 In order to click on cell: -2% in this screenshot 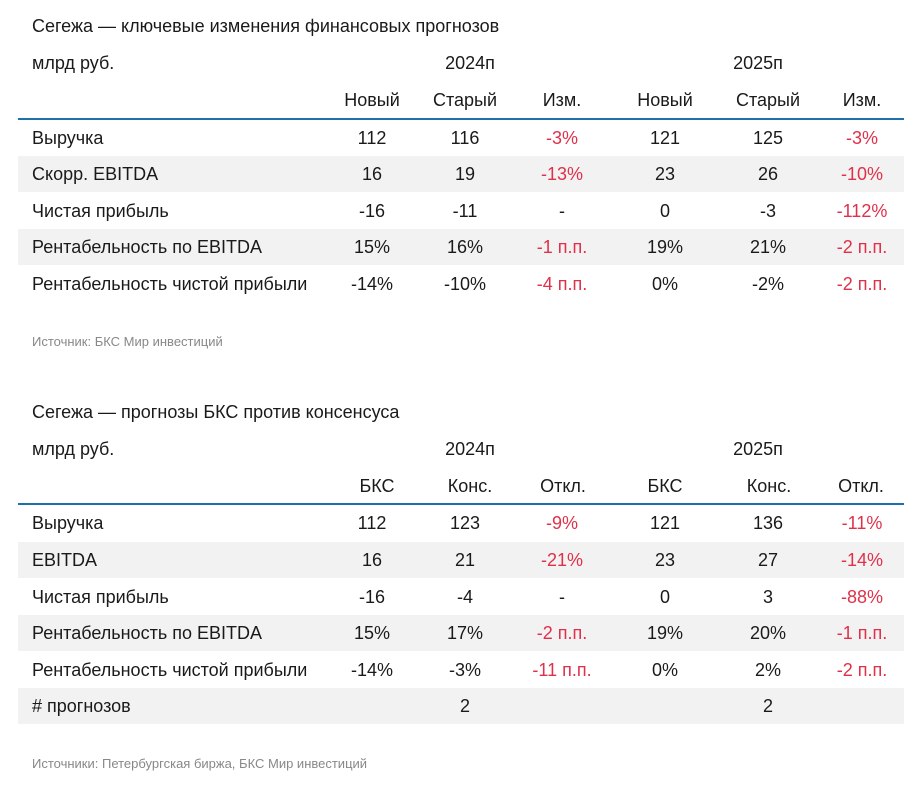, I will do `click(767, 284)`.